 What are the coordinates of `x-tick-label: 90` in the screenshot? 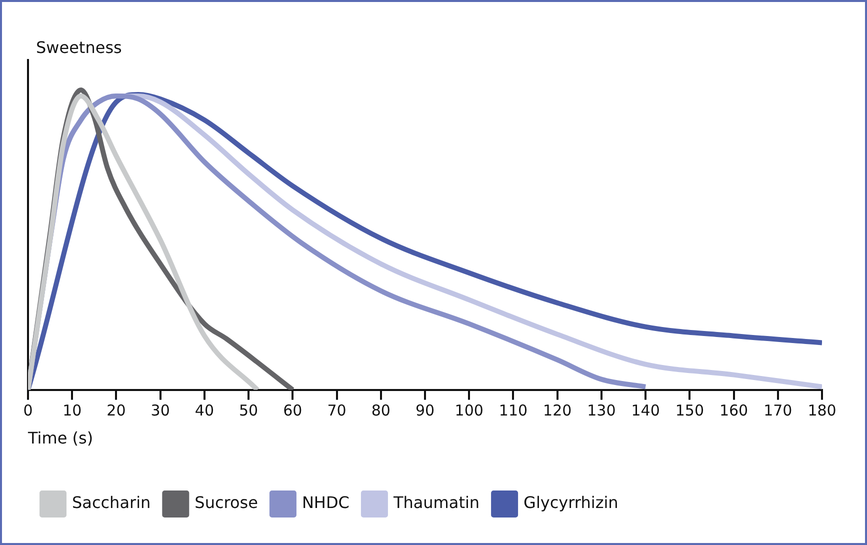 It's located at (425, 411).